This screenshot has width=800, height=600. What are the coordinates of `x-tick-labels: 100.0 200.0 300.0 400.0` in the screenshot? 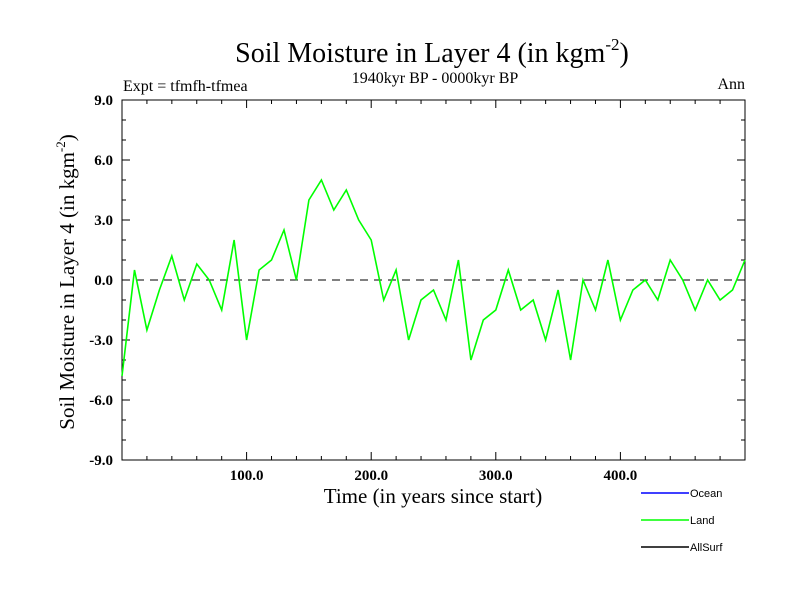 It's located at (434, 476).